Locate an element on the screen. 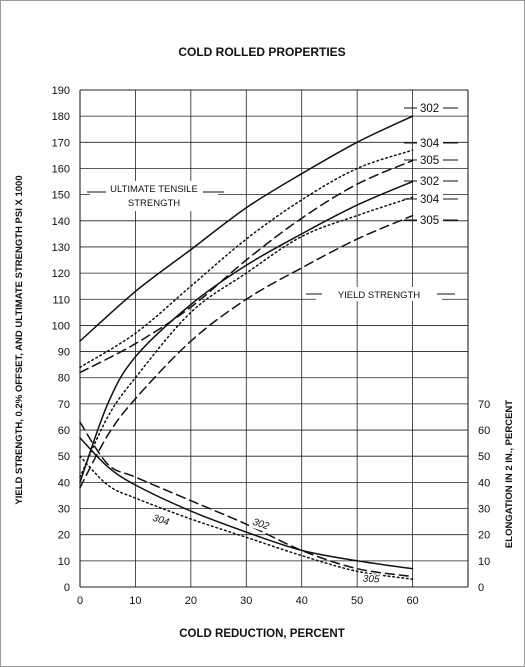 The image size is (525, 667). y-left-tick-label: 180 is located at coordinates (61, 117).